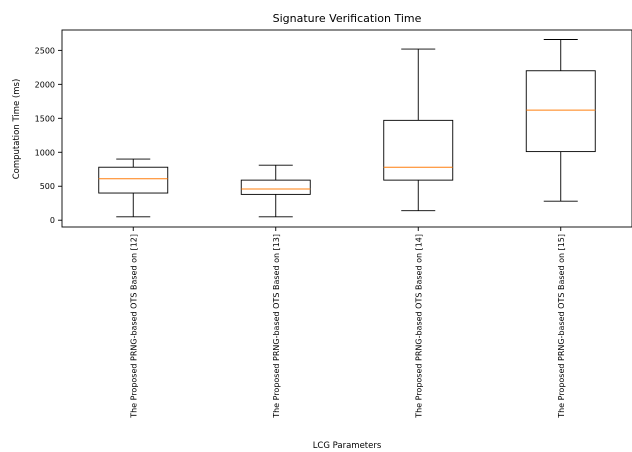 The image size is (632, 452). Describe the element at coordinates (47, 186) in the screenshot. I see `y-tick-label-1: 500` at that location.